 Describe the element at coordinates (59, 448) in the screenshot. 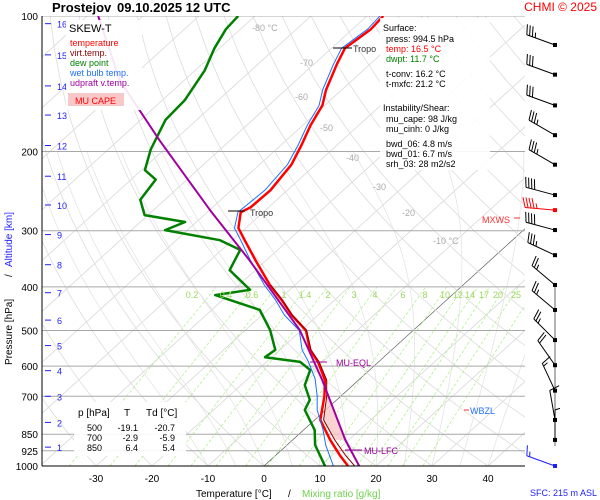

I see `altitude-tick-label: 1` at that location.